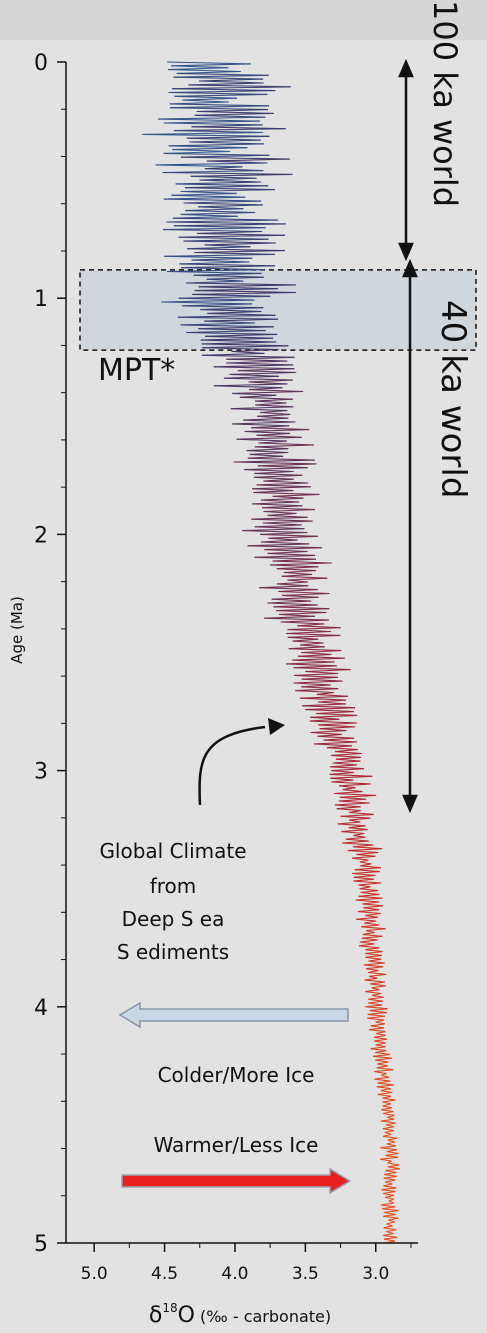 The height and width of the screenshot is (1333, 487). Describe the element at coordinates (236, 1145) in the screenshot. I see `warmer-label: Warmer/Less Ice` at that location.